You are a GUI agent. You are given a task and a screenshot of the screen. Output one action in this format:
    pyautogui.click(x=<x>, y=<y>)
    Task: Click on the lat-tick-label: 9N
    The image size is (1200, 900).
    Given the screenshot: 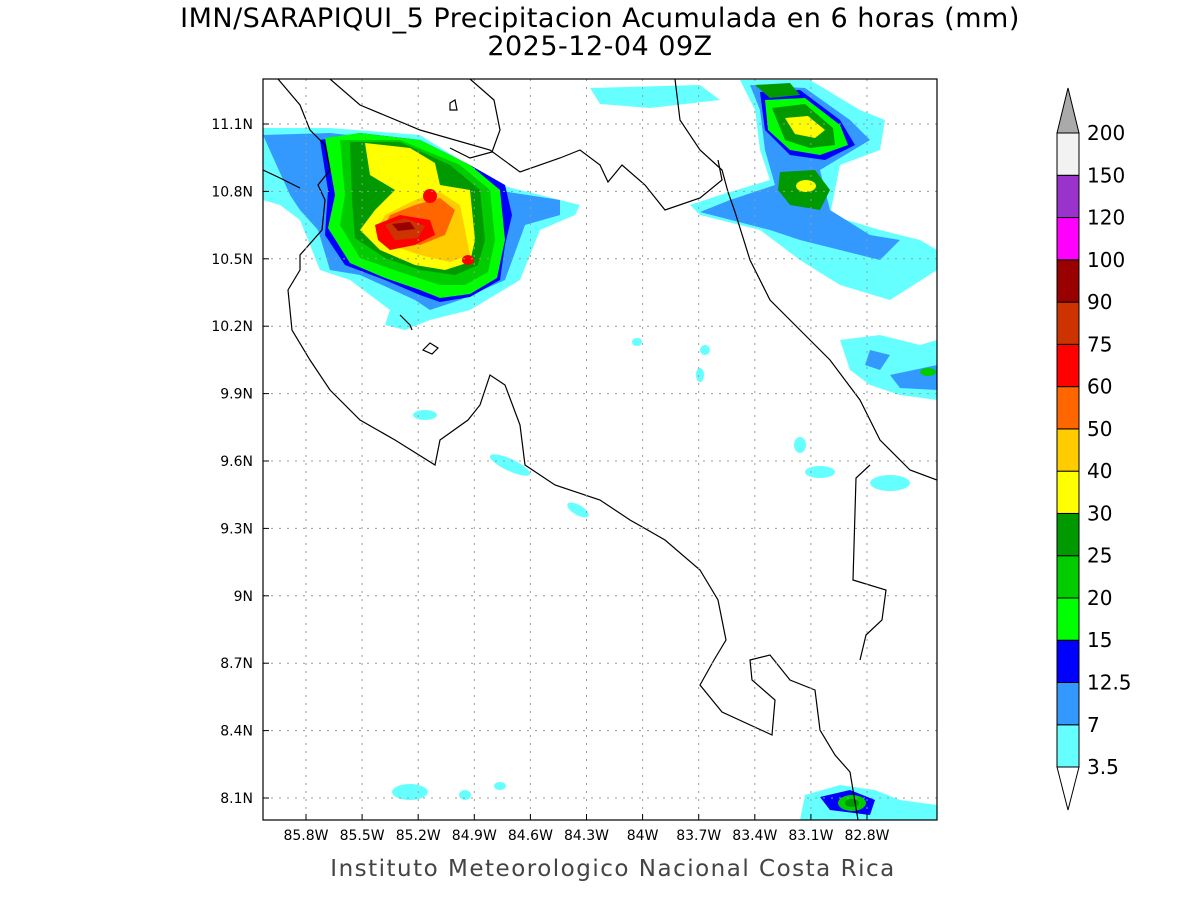 What is the action you would take?
    pyautogui.click(x=243, y=597)
    